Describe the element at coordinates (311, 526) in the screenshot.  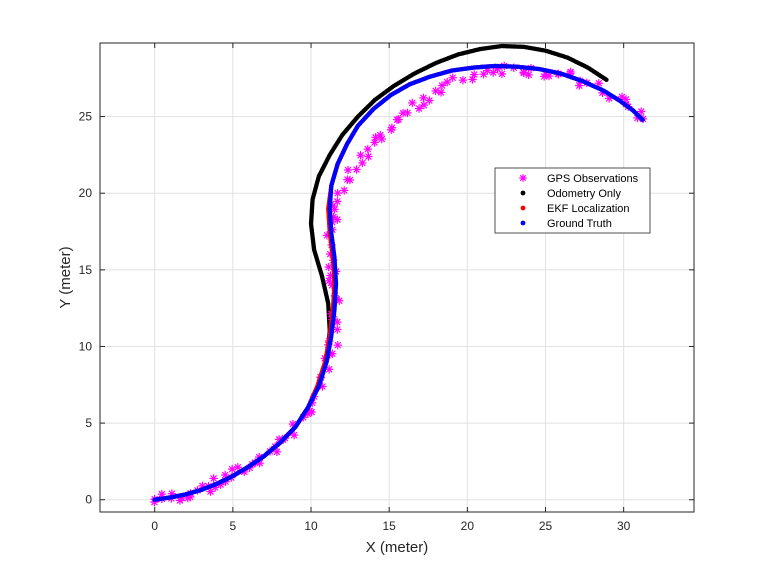
I see `x-tick-label: 10` at that location.